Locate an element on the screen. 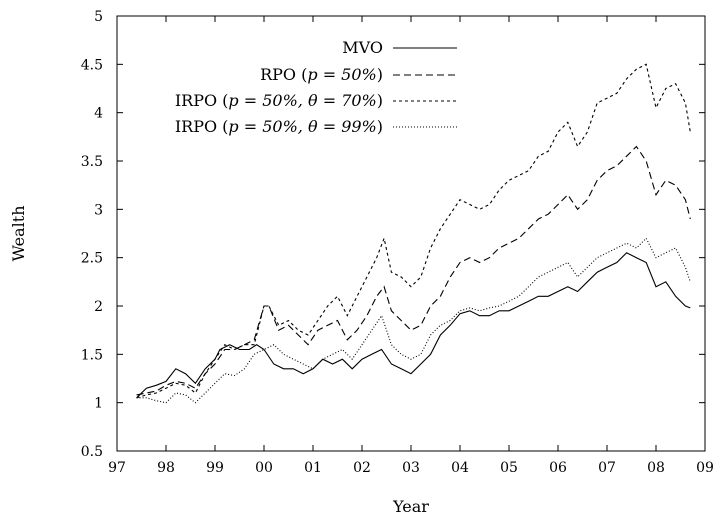 The height and width of the screenshot is (518, 715). y-tick-label: 2 is located at coordinates (98, 307).